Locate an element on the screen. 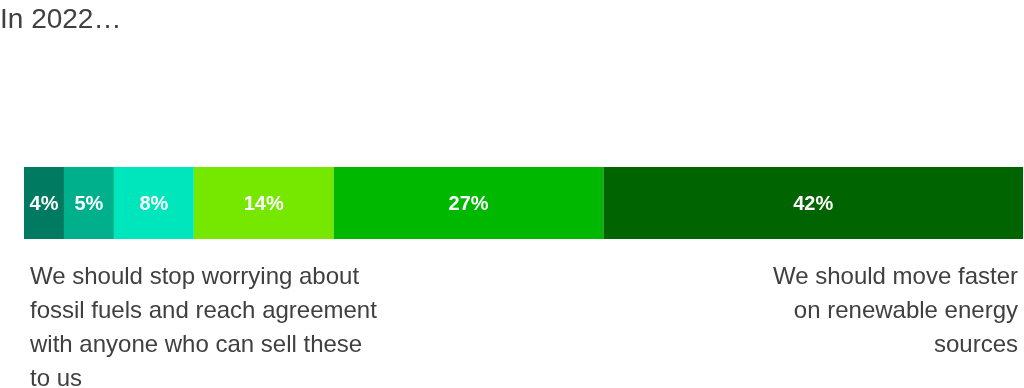  text: We should move faster on renewable energy sources is located at coordinates (895, 309).